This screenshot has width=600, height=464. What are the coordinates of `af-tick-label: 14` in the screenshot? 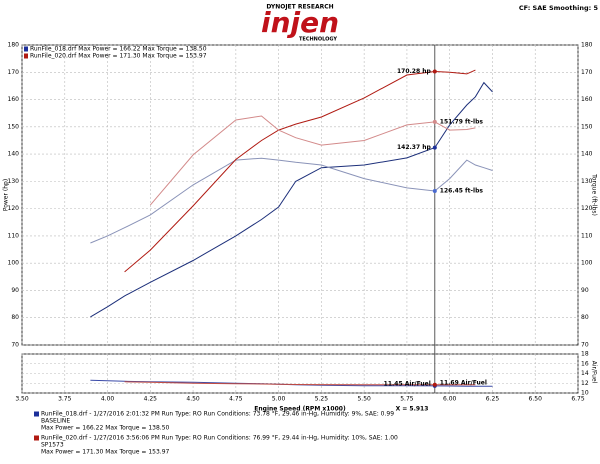 It's located at (585, 373).